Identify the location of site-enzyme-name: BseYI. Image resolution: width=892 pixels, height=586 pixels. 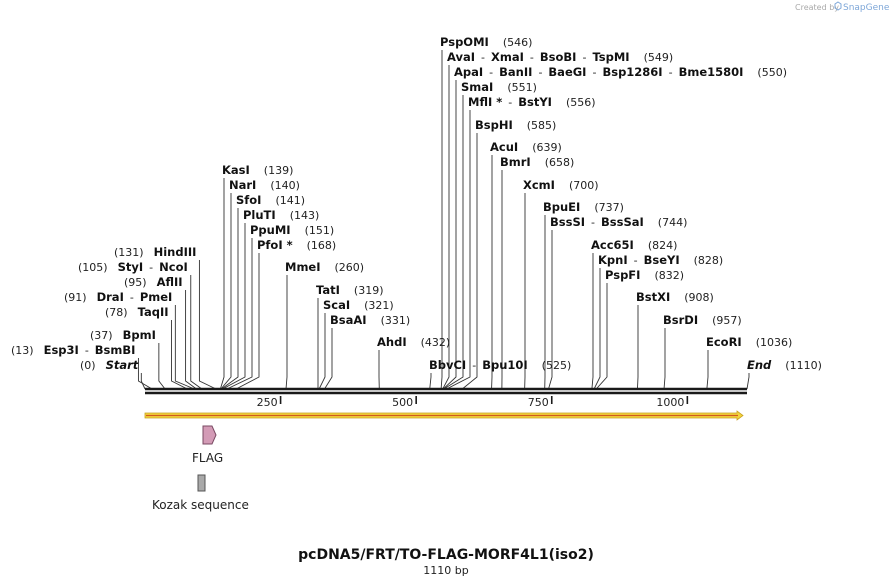
(662, 260).